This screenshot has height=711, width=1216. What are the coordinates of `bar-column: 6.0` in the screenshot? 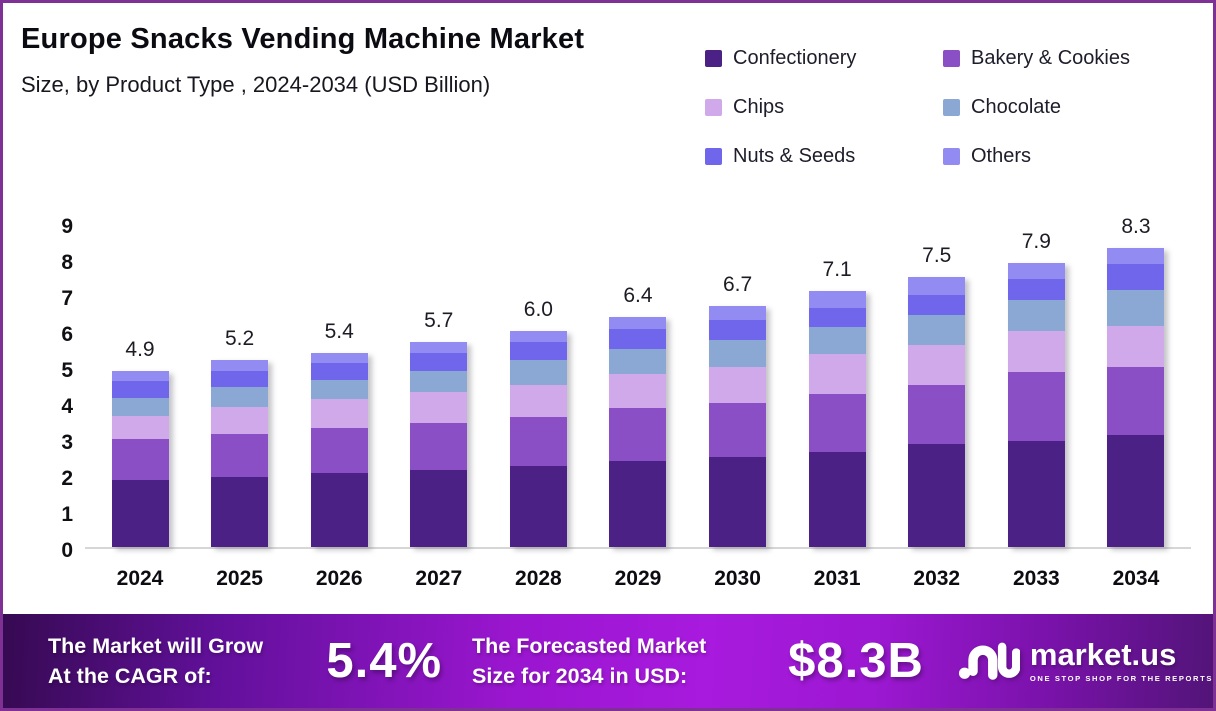 It's located at (538, 385).